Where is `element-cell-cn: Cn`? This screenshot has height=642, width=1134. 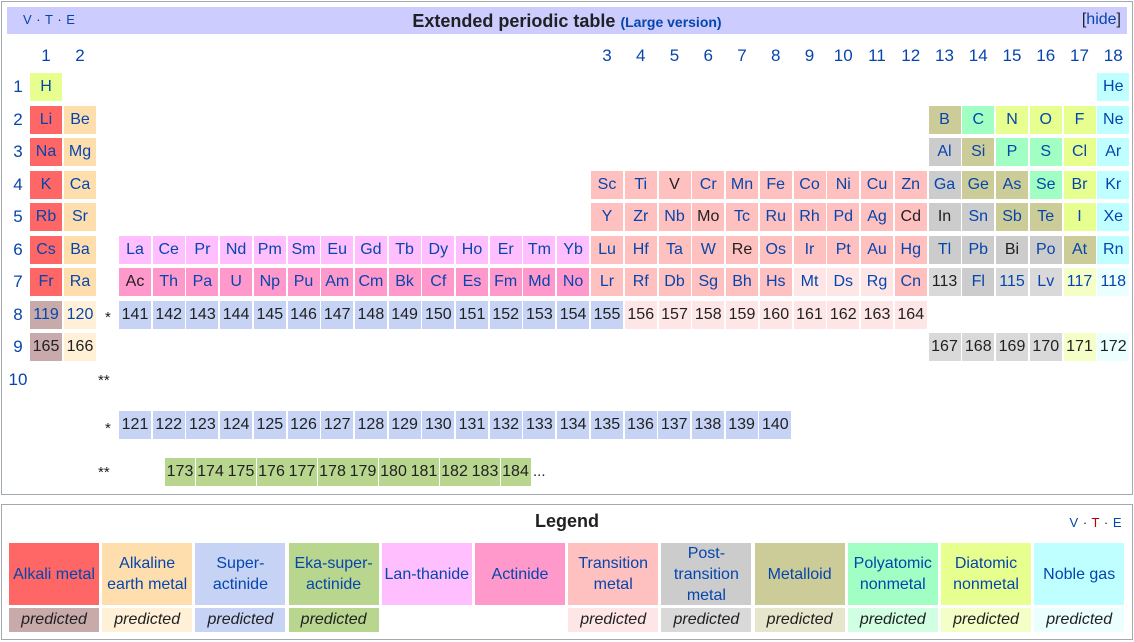
element-cell-cn: Cn is located at coordinates (910, 282).